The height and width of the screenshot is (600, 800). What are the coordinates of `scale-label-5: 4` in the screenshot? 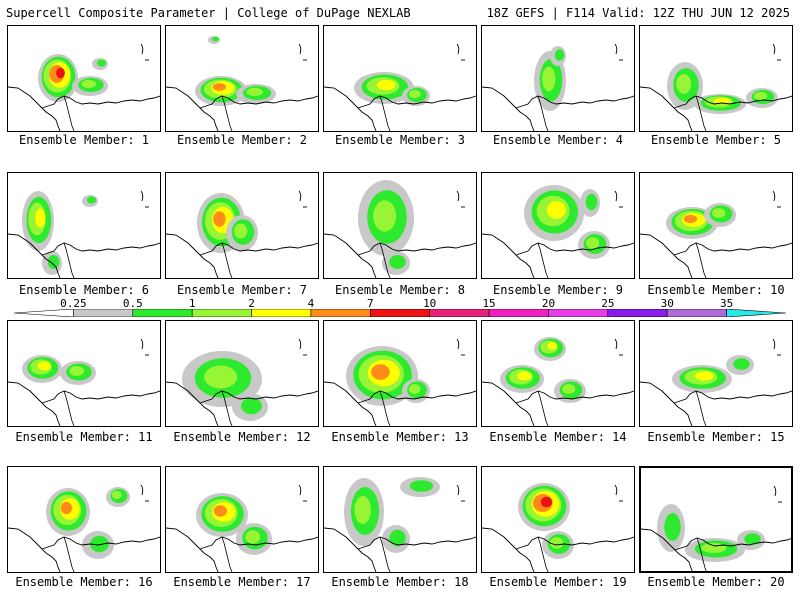 It's located at (311, 303).